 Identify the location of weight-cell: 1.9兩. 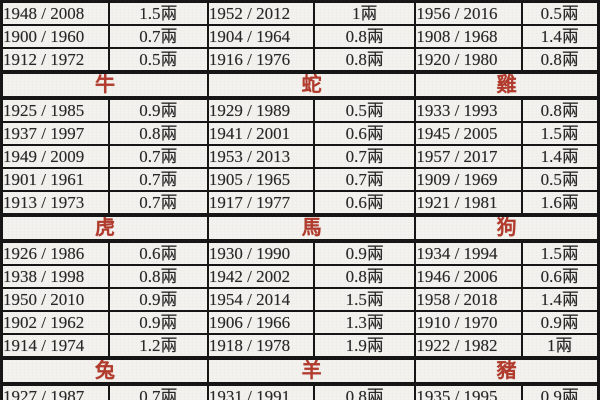
(365, 346).